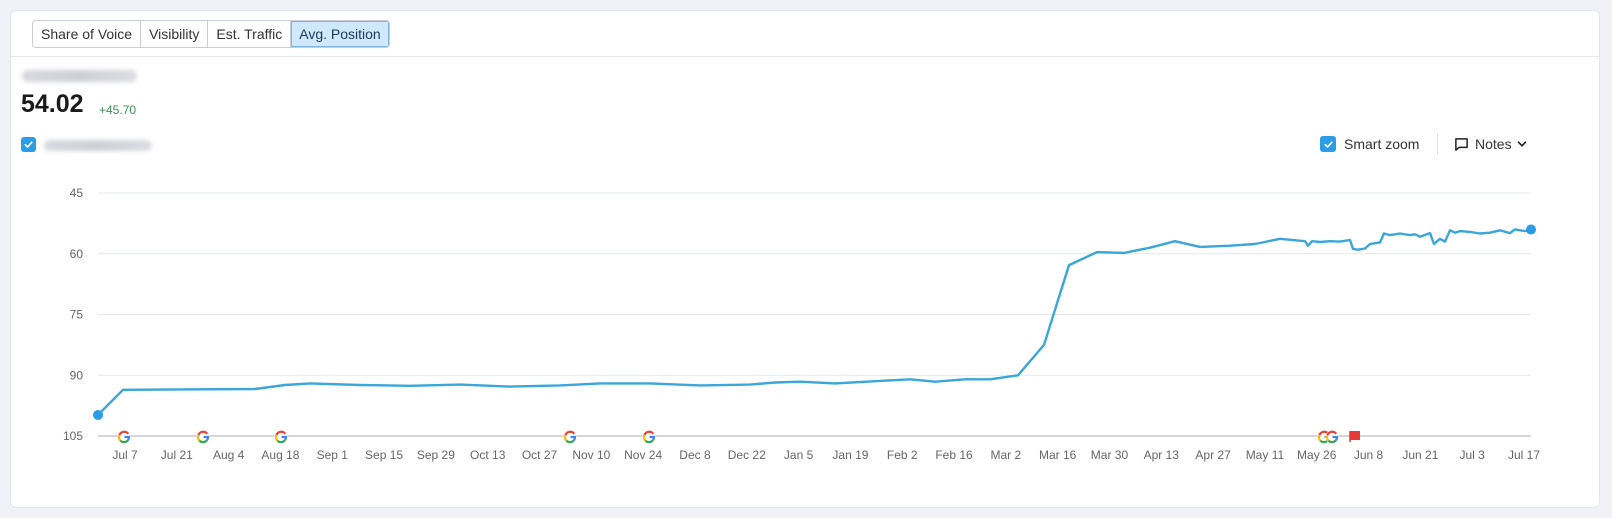 The image size is (1612, 518). I want to click on x-tick-label: Dec 22, so click(747, 455).